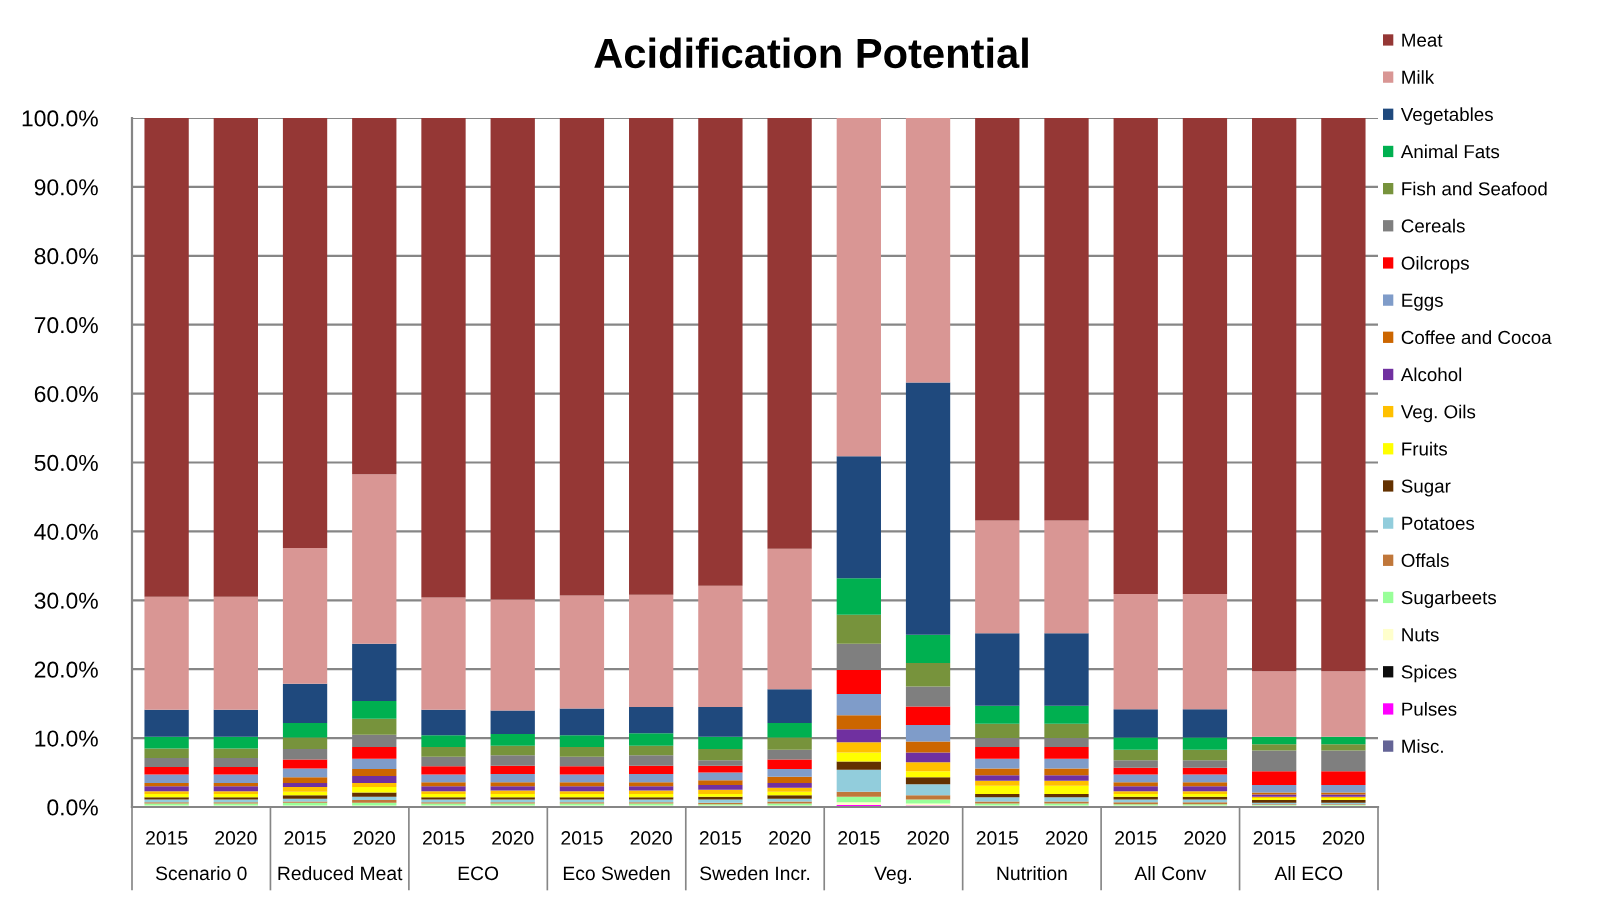 The height and width of the screenshot is (900, 1598). I want to click on legend-label: Coffee and Cocoa, so click(1476, 337).